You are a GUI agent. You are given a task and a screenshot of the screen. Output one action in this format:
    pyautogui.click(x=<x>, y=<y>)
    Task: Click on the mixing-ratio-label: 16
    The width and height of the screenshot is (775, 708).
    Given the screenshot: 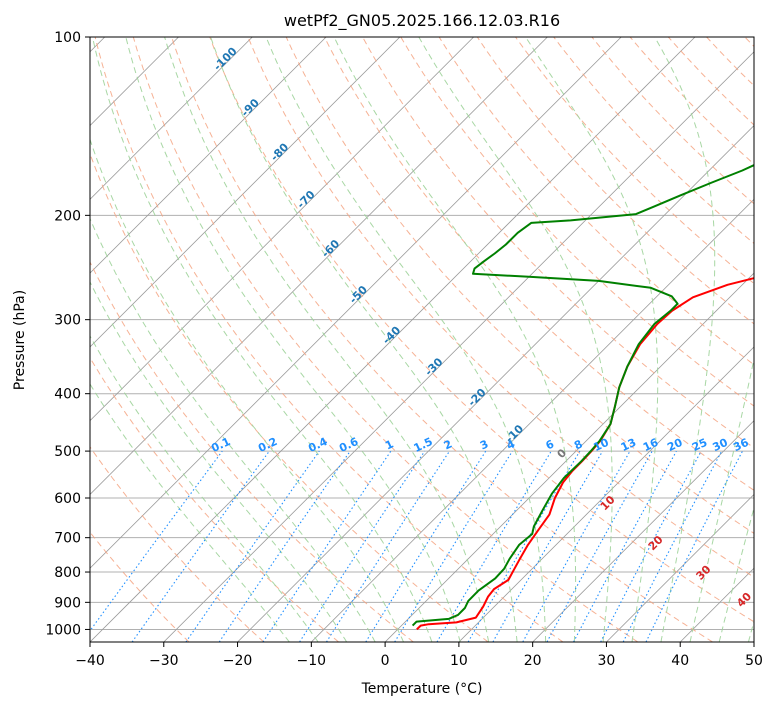 What is the action you would take?
    pyautogui.click(x=651, y=445)
    